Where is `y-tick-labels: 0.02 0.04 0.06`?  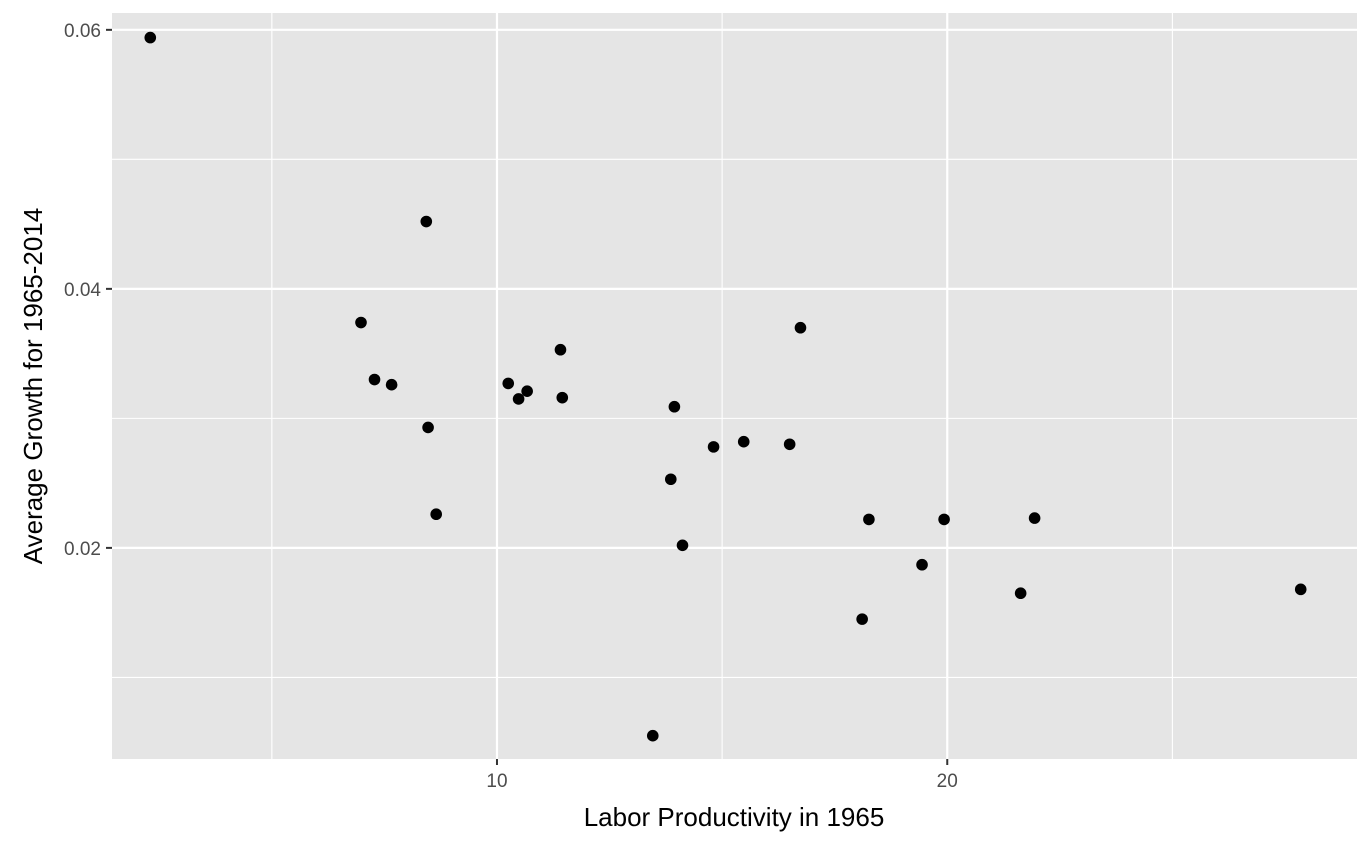 y-tick-labels: 0.02 0.04 0.06 is located at coordinates (82, 290).